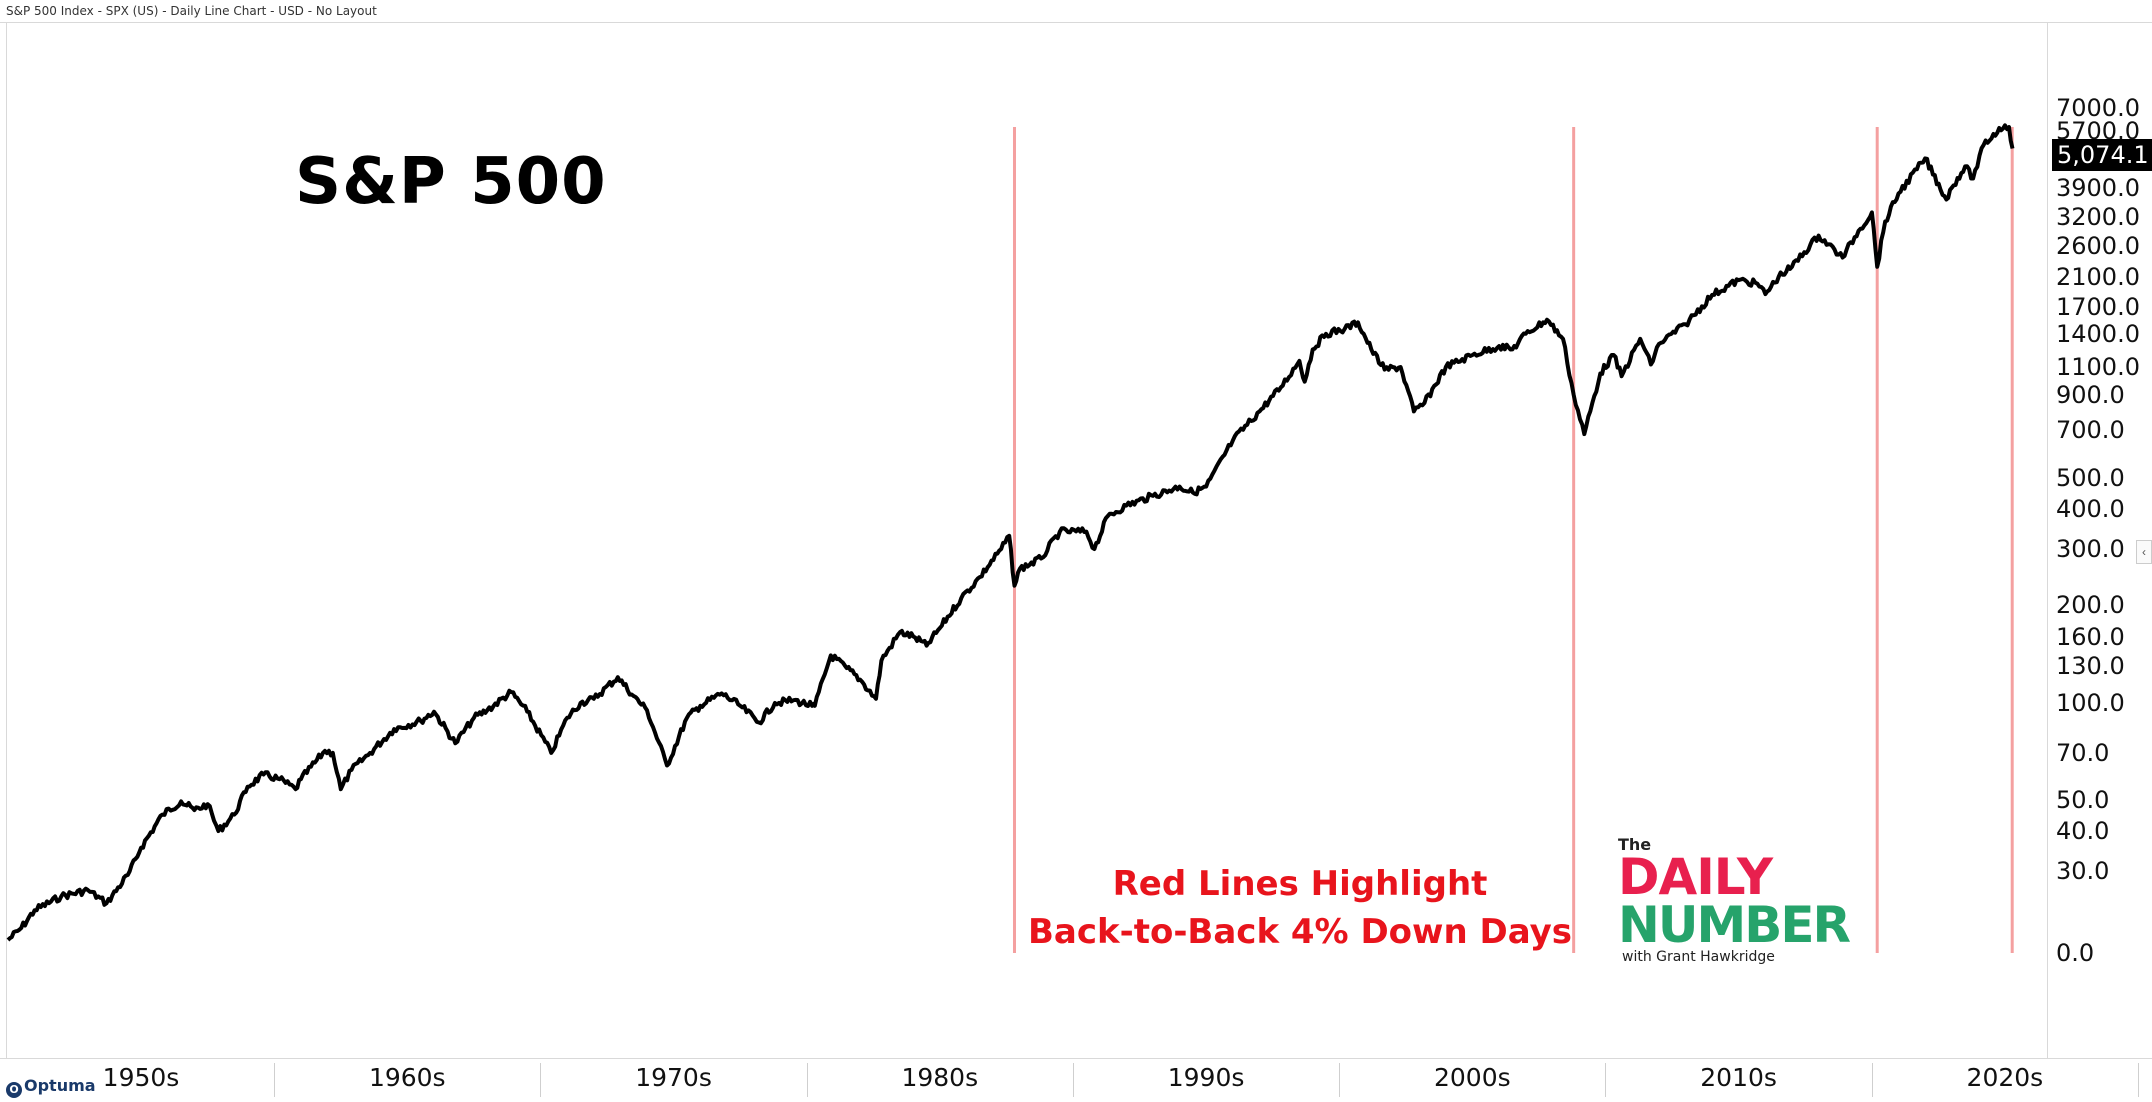 The image size is (2152, 1102). I want to click on x-tick-label-2010s: 2010s, so click(1739, 1080).